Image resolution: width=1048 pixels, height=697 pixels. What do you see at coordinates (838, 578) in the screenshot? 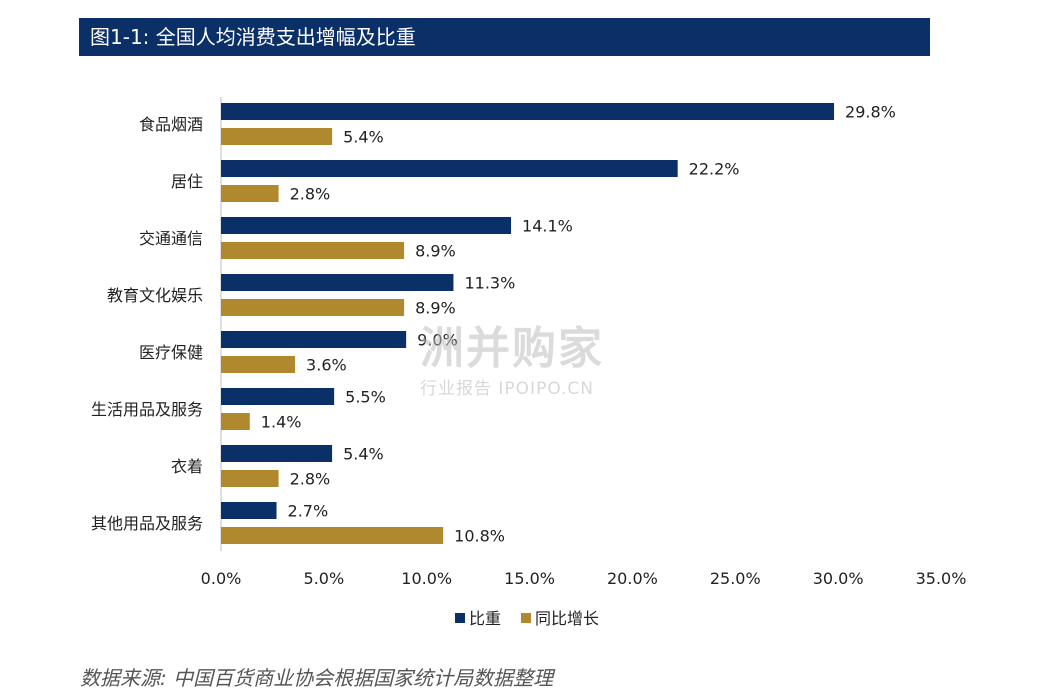
I see `x-tick-label: 30.0%` at bounding box center [838, 578].